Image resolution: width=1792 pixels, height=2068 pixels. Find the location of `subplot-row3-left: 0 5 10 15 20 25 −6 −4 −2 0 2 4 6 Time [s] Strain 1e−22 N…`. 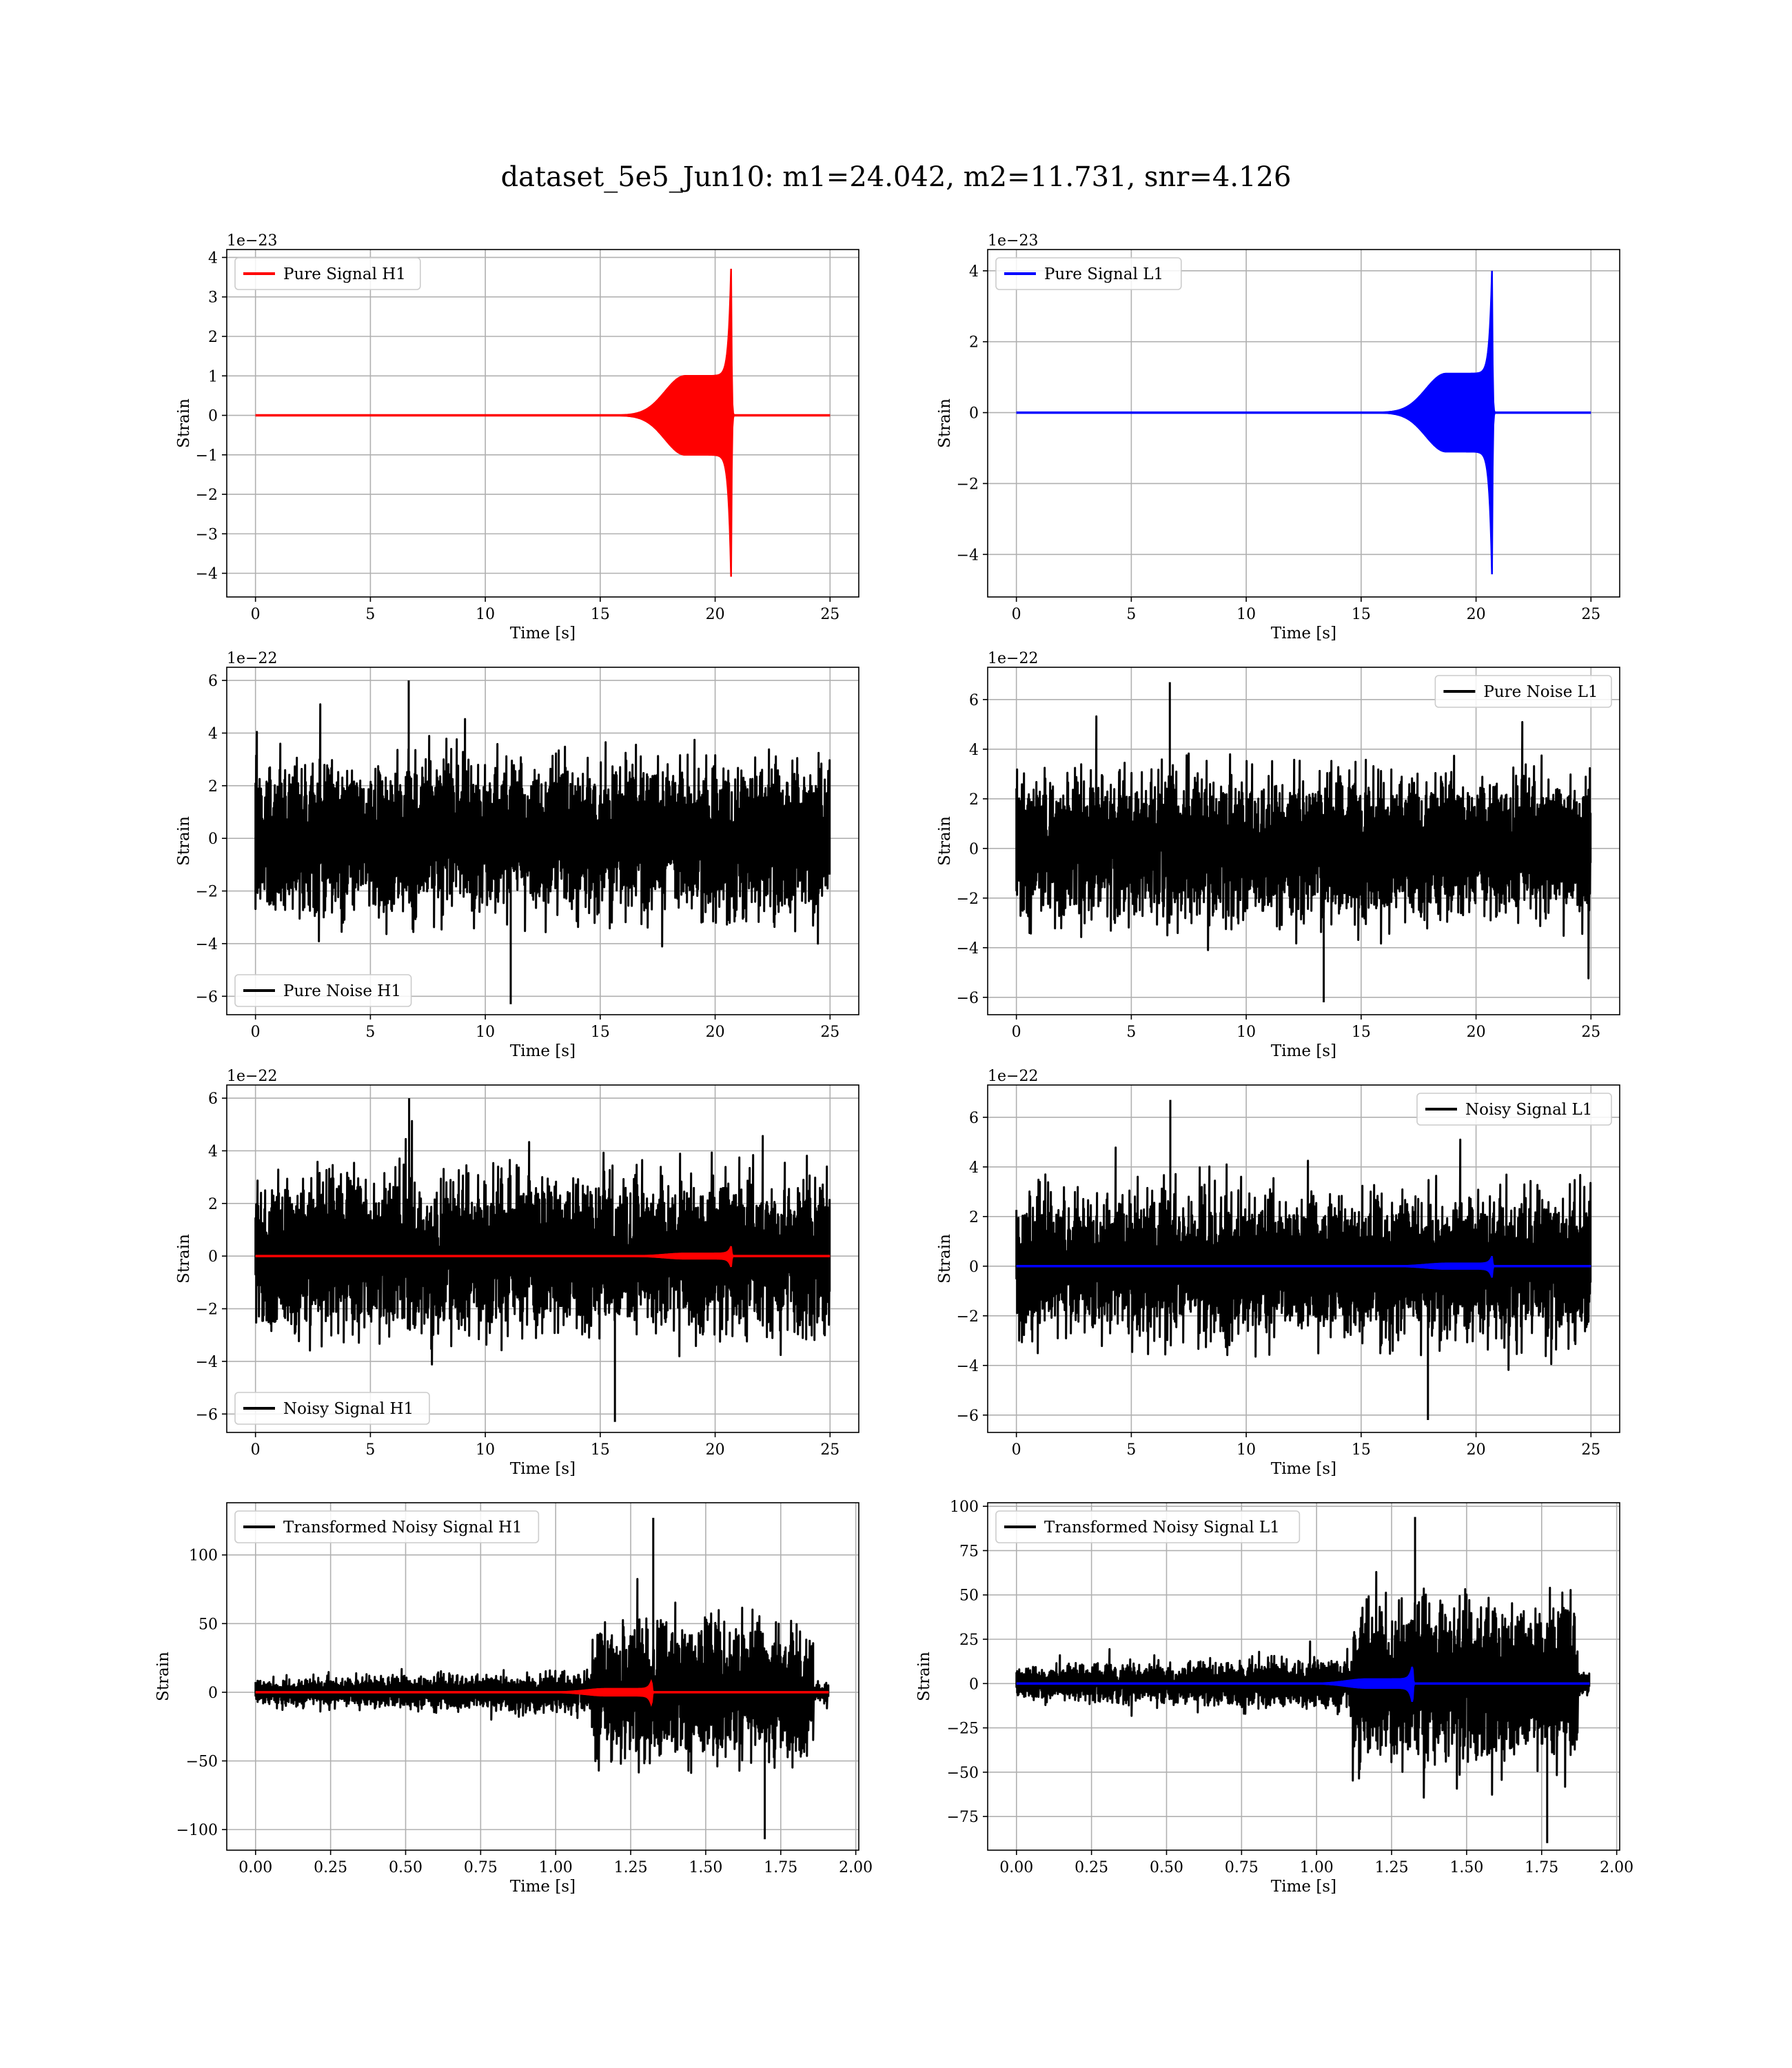

subplot-row3-left: 0 5 10 15 20 25 −6 −4 −2 0 2 4 6 Time [s] Strain 1e−22 N… is located at coordinates (517, 1273).